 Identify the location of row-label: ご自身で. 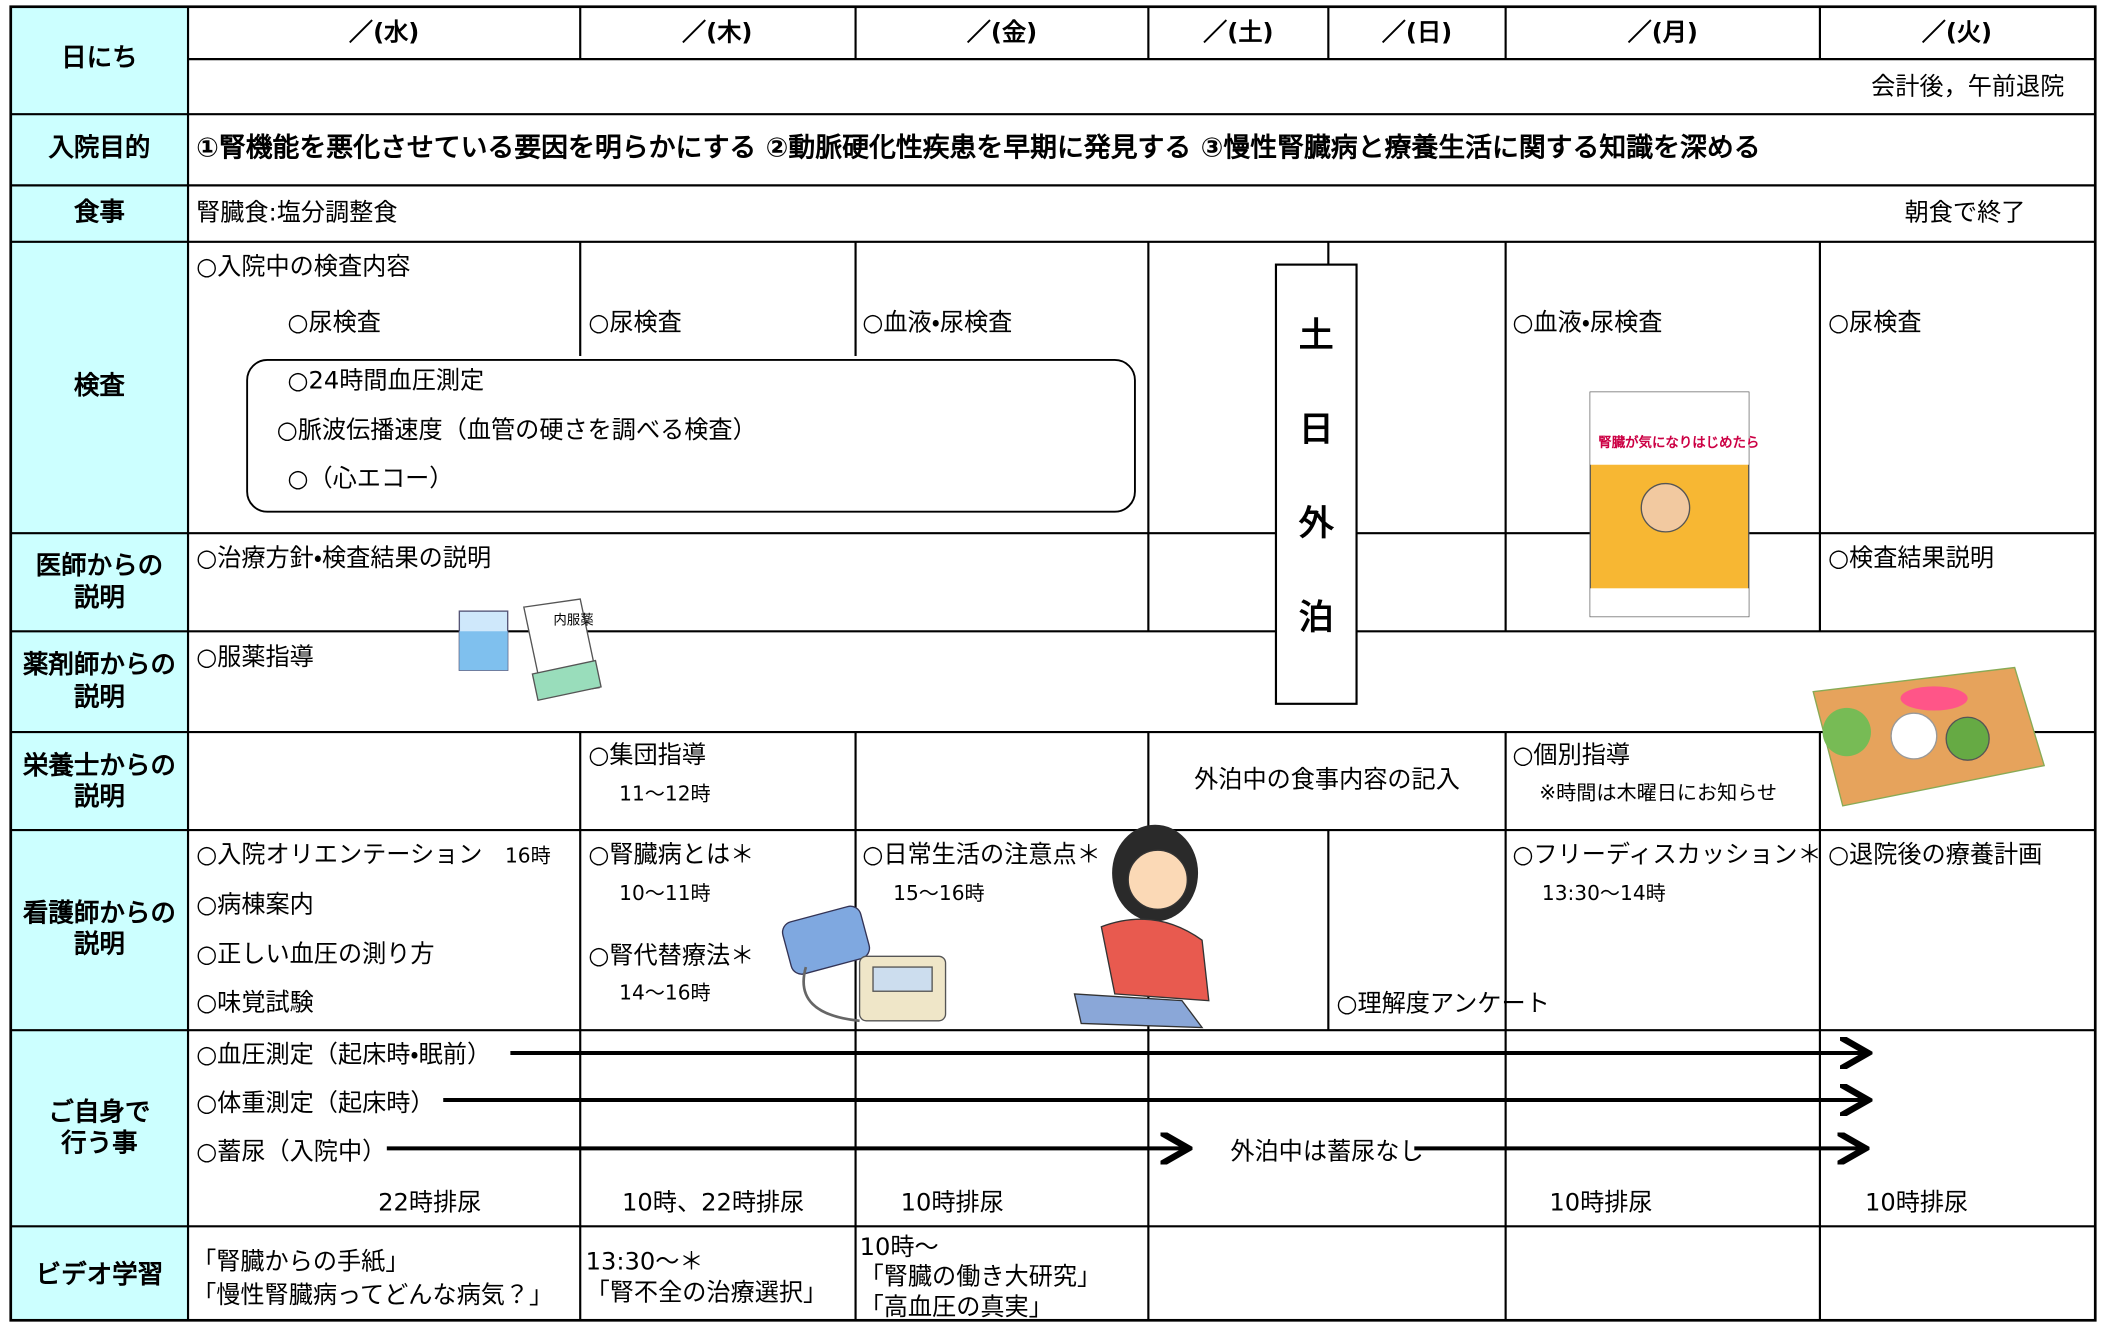
(99, 1112).